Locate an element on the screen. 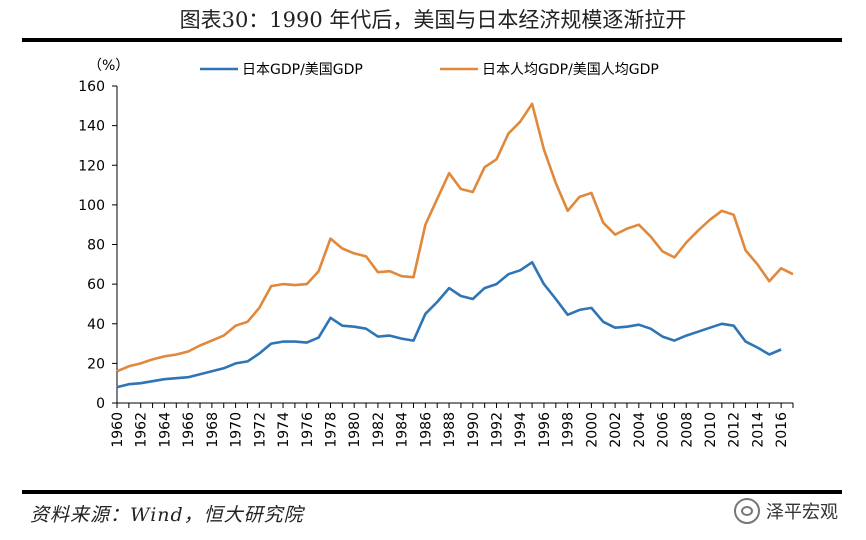 The height and width of the screenshot is (540, 866). x-tick-label: 2006 is located at coordinates (664, 430).